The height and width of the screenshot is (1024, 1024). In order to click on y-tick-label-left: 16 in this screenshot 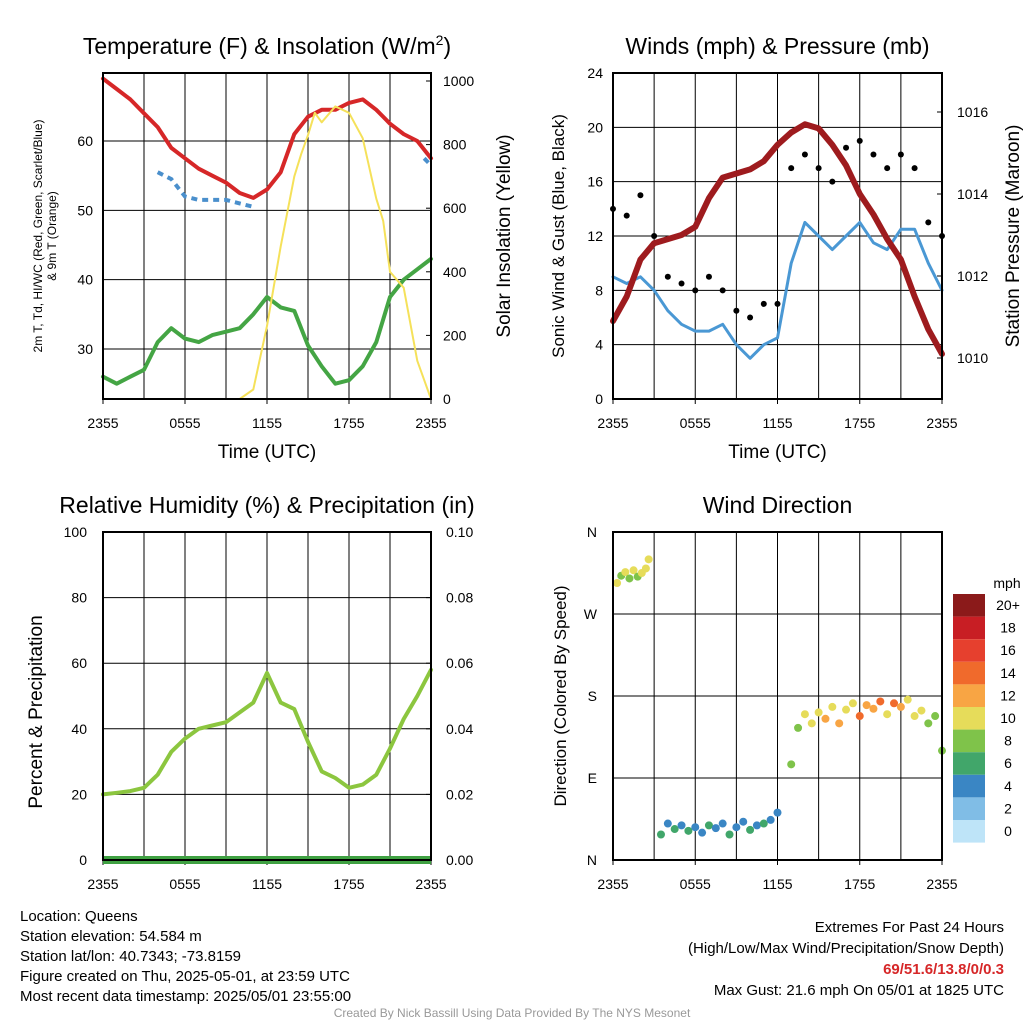, I will do `click(595, 182)`.